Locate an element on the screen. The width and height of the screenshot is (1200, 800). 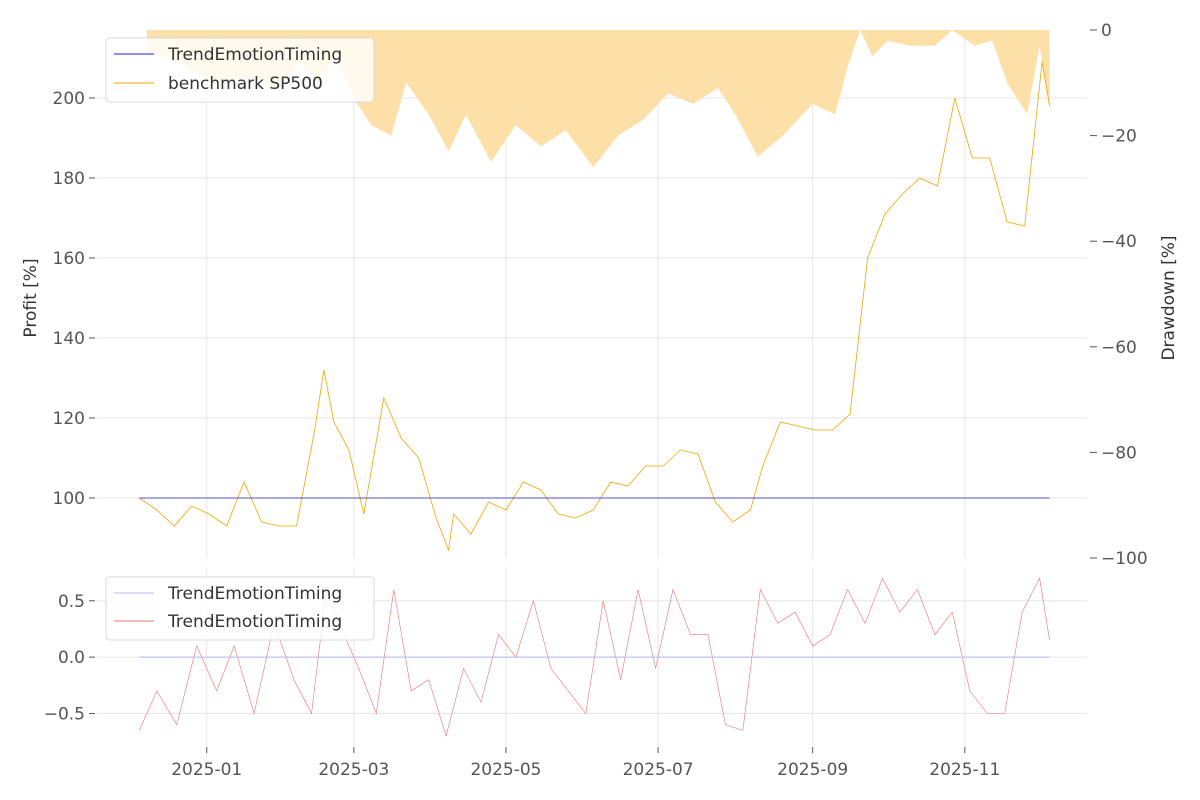
date-tick-label: 2025-05 is located at coordinates (505, 770).